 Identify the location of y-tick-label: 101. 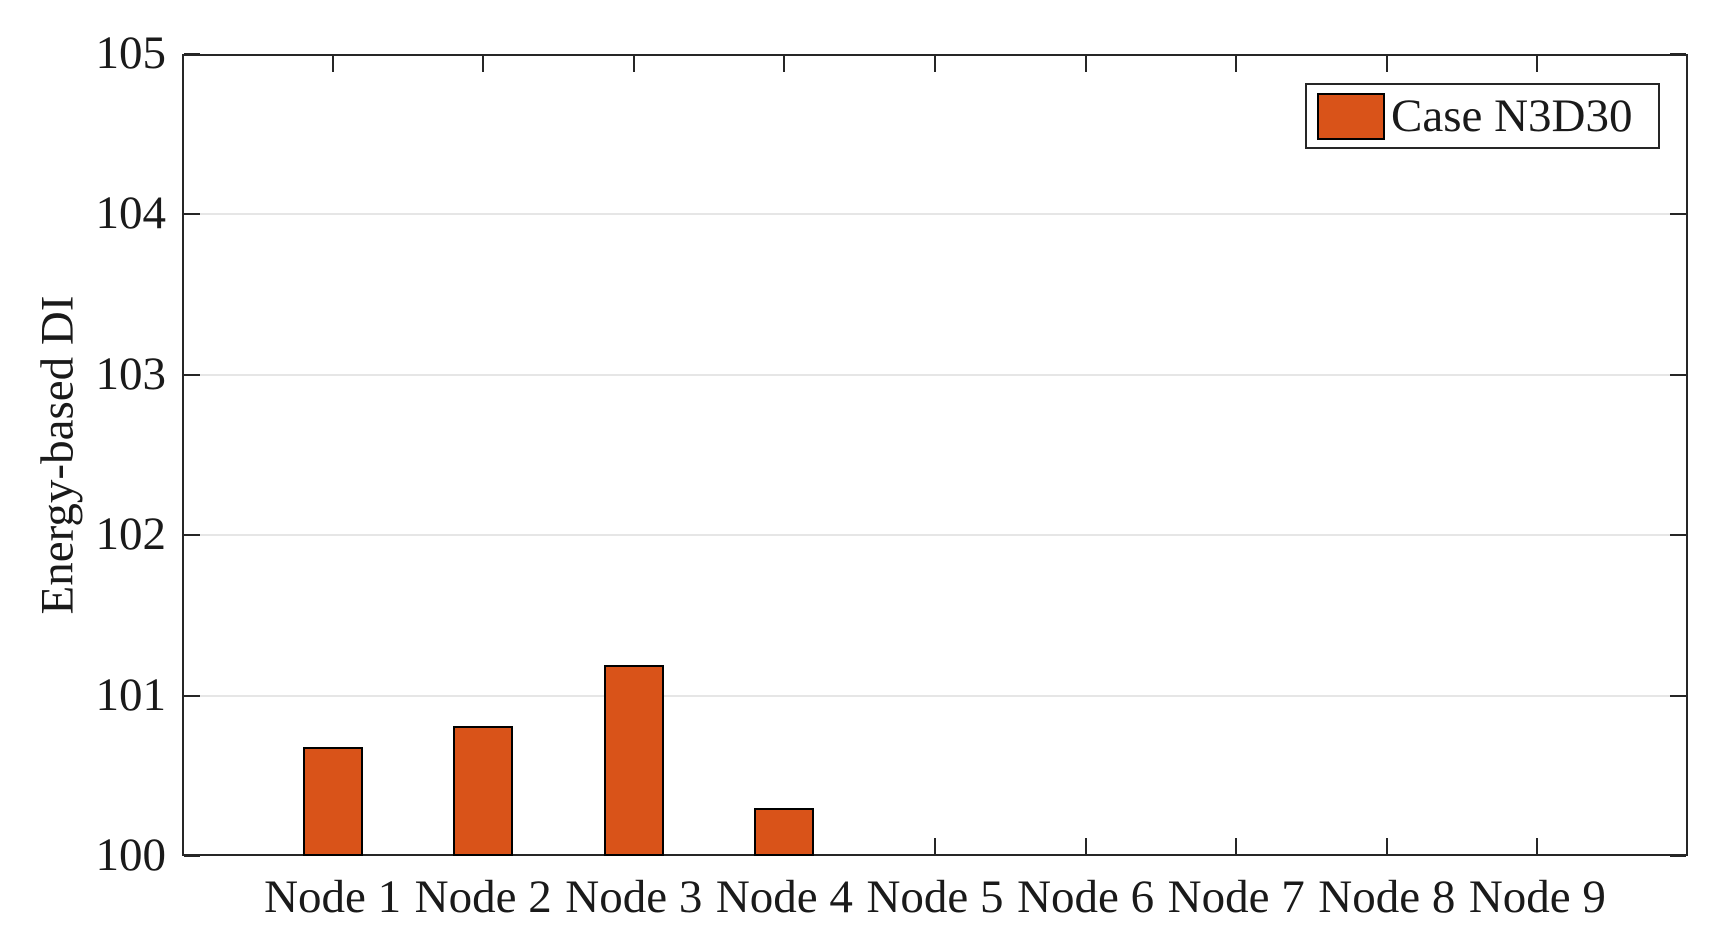
(131, 694).